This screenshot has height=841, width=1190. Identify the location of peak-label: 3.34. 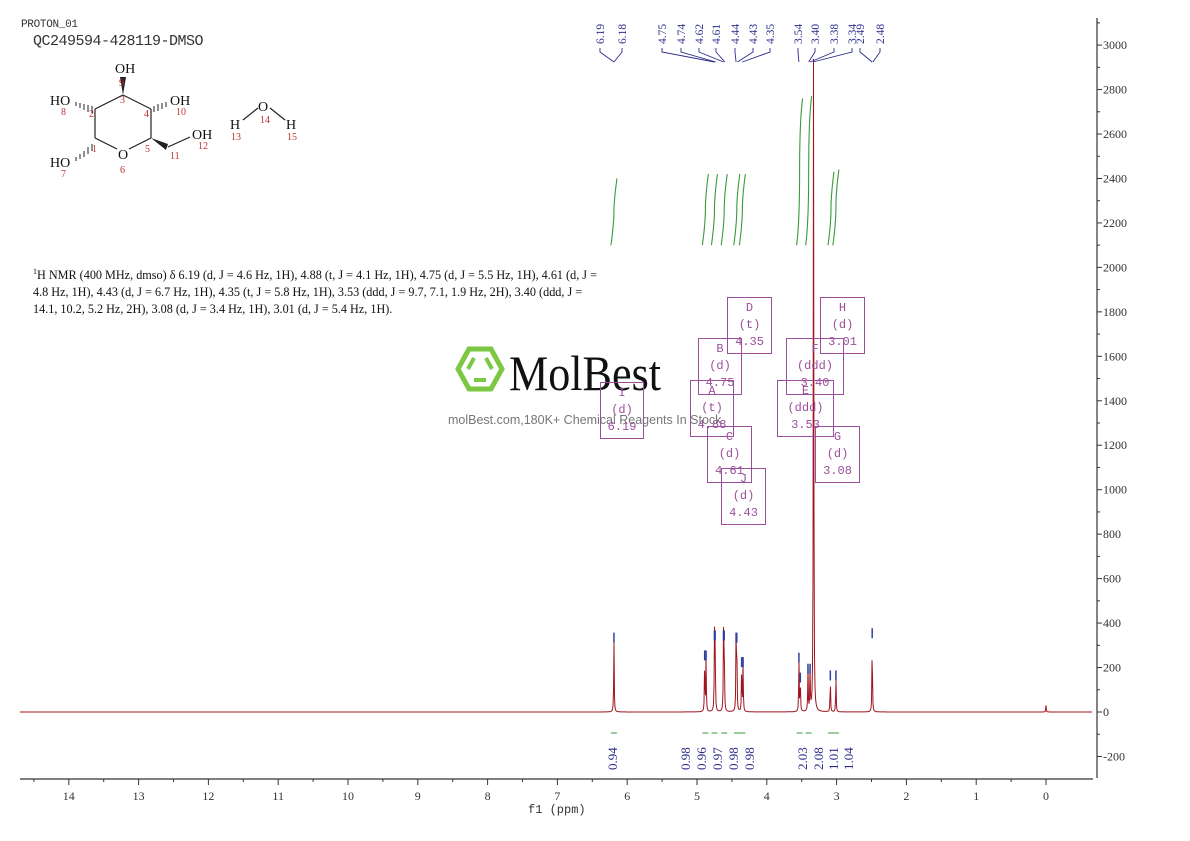
(853, 34).